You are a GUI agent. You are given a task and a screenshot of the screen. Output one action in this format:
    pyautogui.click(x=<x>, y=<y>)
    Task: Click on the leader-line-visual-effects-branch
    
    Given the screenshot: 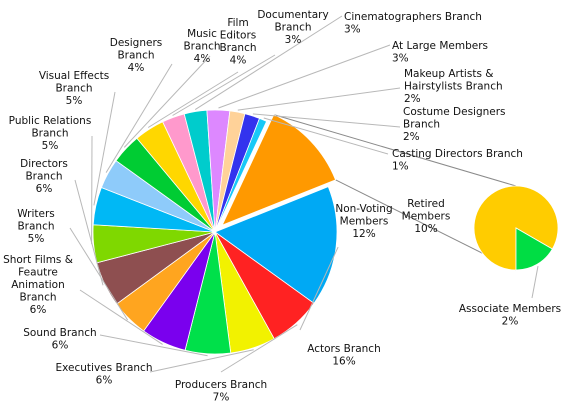 What is the action you would take?
    pyautogui.click(x=104, y=148)
    